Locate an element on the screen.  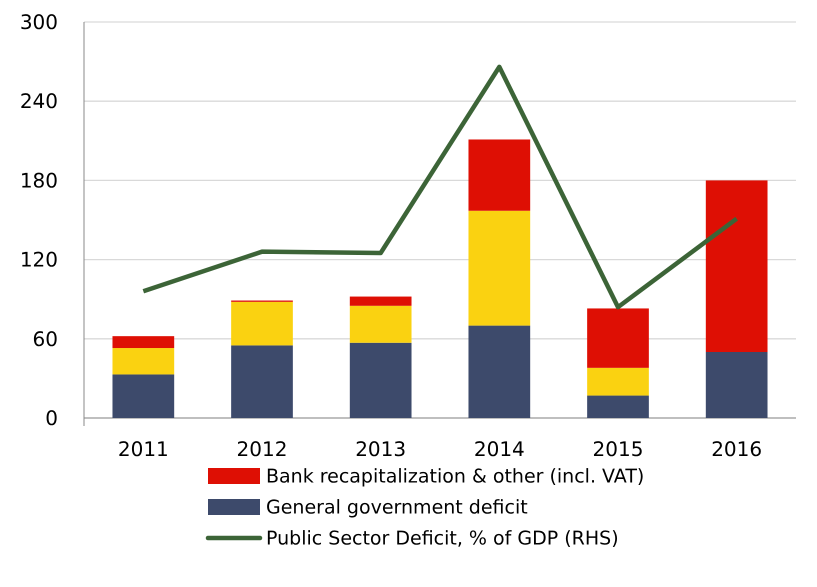
y-tick-label: 120 is located at coordinates (39, 260).